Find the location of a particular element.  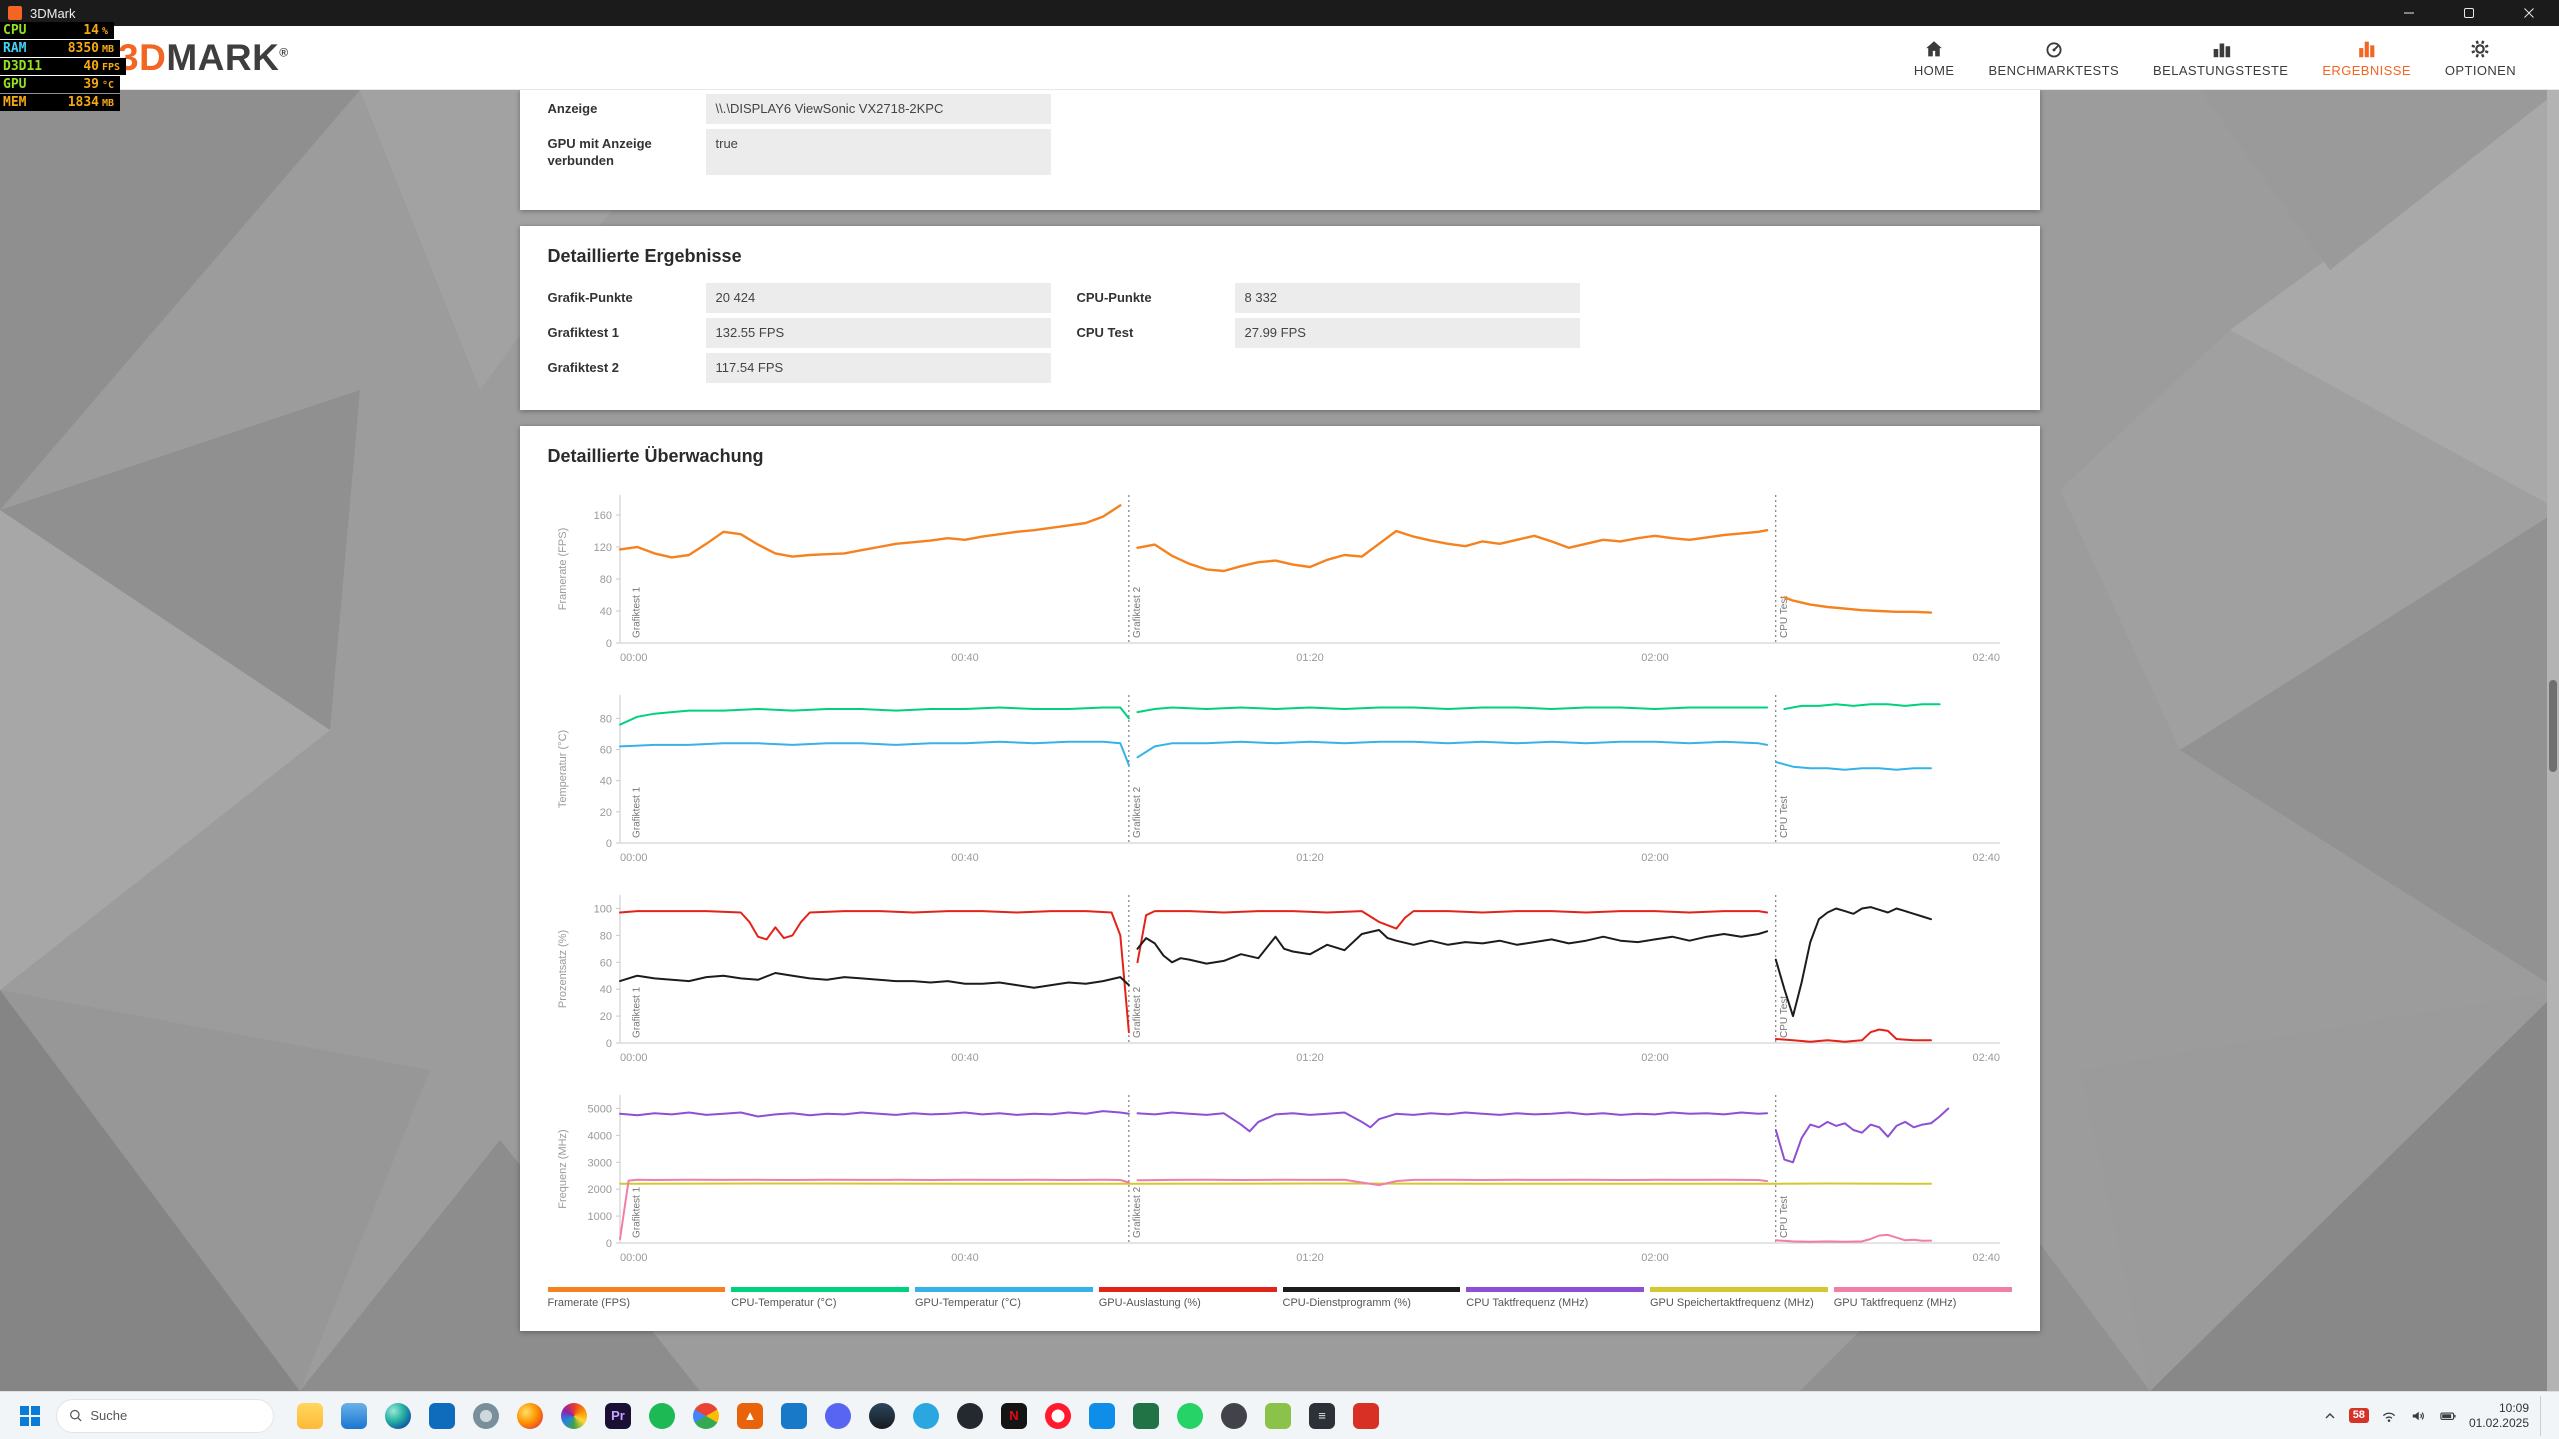

field-label: GPU mit Anzeige verbunden is located at coordinates (599, 152).